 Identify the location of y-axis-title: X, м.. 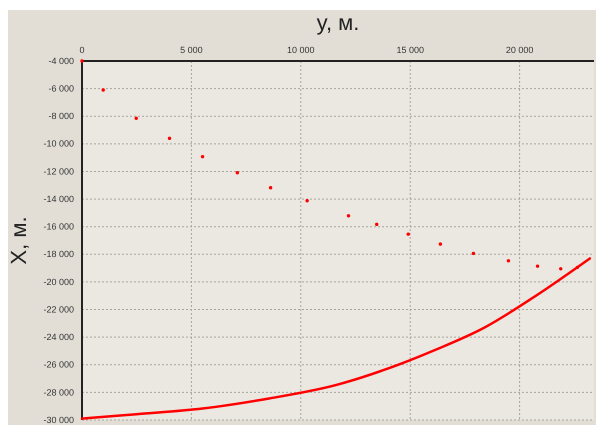
(18, 240).